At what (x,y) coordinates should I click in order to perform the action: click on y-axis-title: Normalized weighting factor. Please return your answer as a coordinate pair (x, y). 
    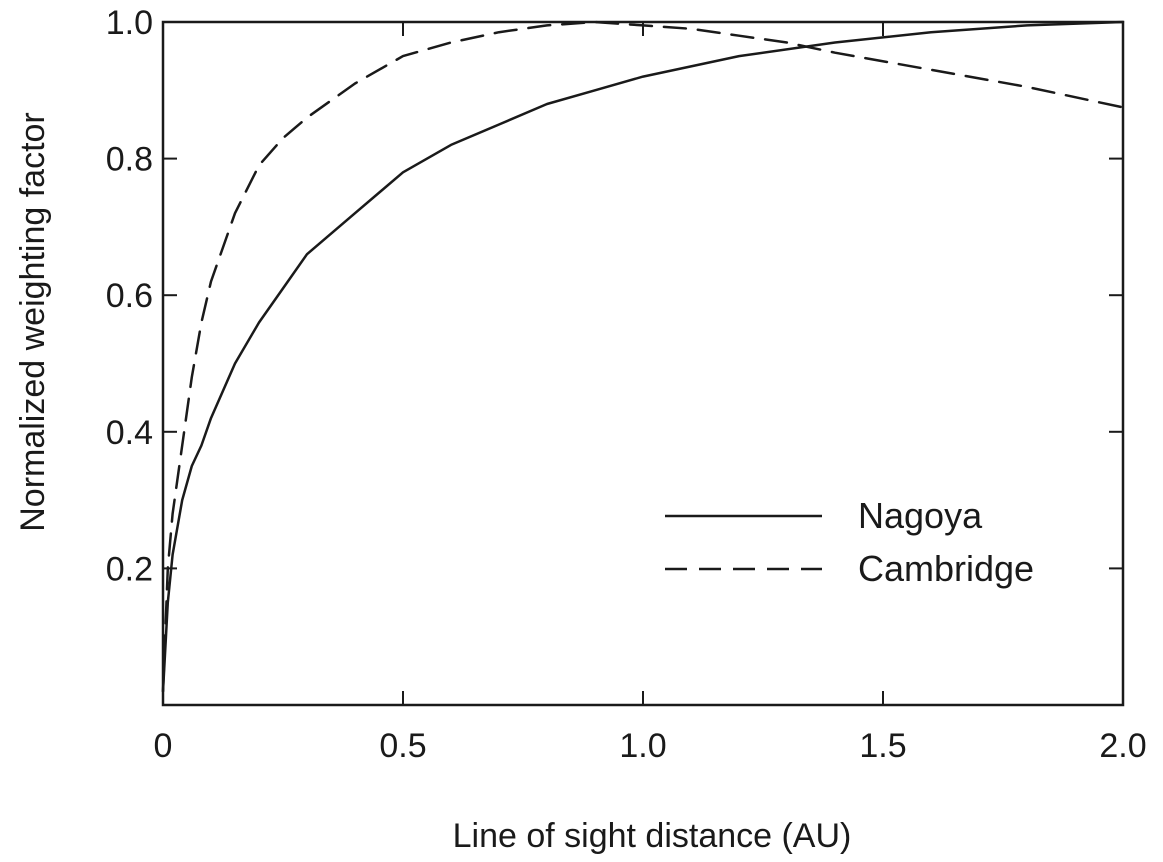
    Looking at the image, I should click on (33, 322).